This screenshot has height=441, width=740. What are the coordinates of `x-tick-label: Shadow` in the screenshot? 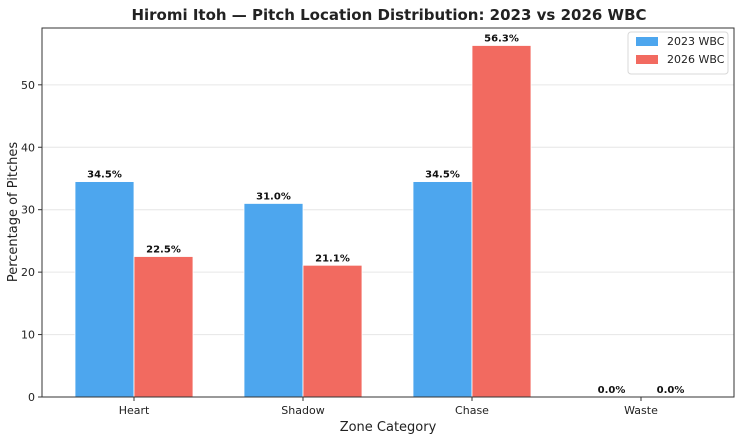 It's located at (302, 410).